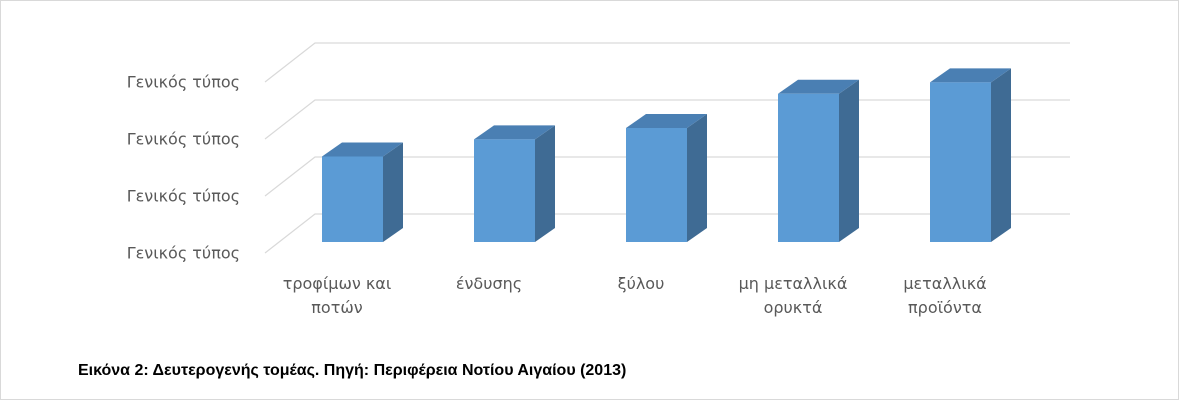  What do you see at coordinates (641, 283) in the screenshot?
I see `x-tick-label: ξύλου` at bounding box center [641, 283].